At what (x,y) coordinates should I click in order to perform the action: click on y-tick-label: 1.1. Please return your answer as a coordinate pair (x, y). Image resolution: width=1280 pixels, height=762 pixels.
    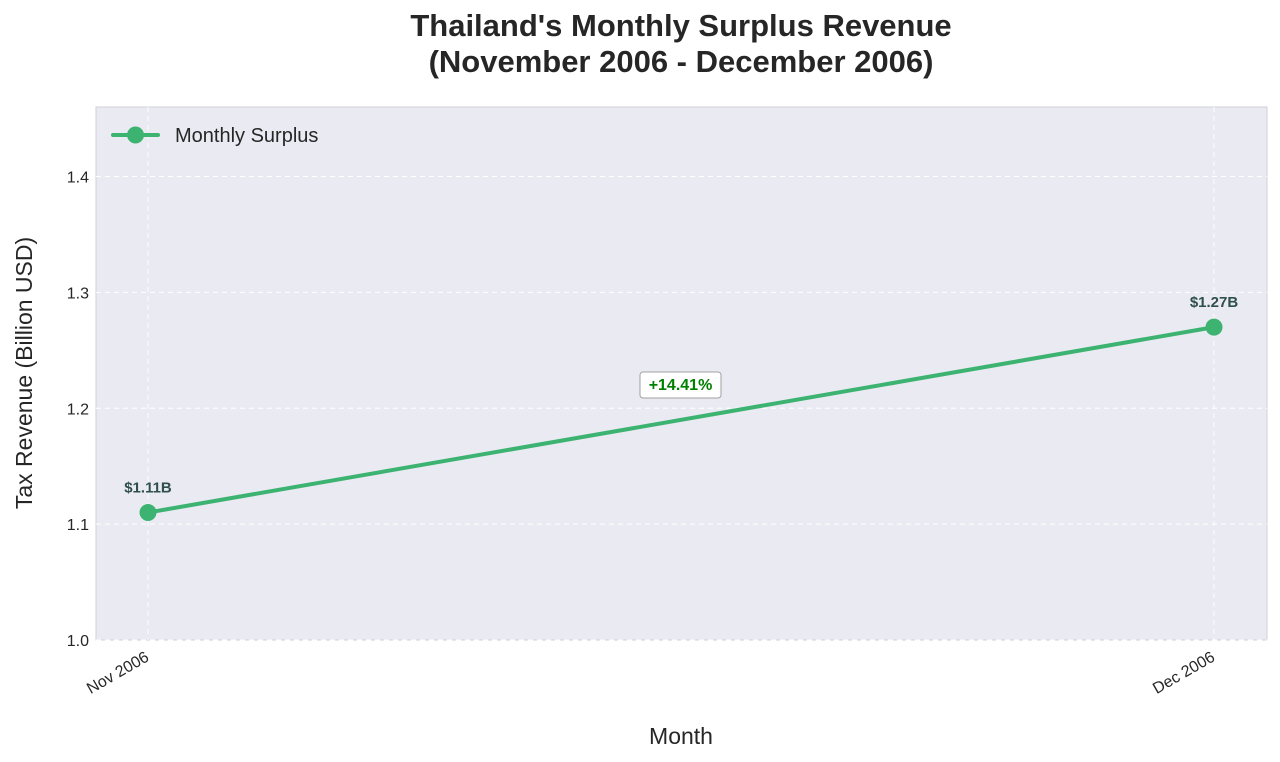
    Looking at the image, I should click on (78, 525).